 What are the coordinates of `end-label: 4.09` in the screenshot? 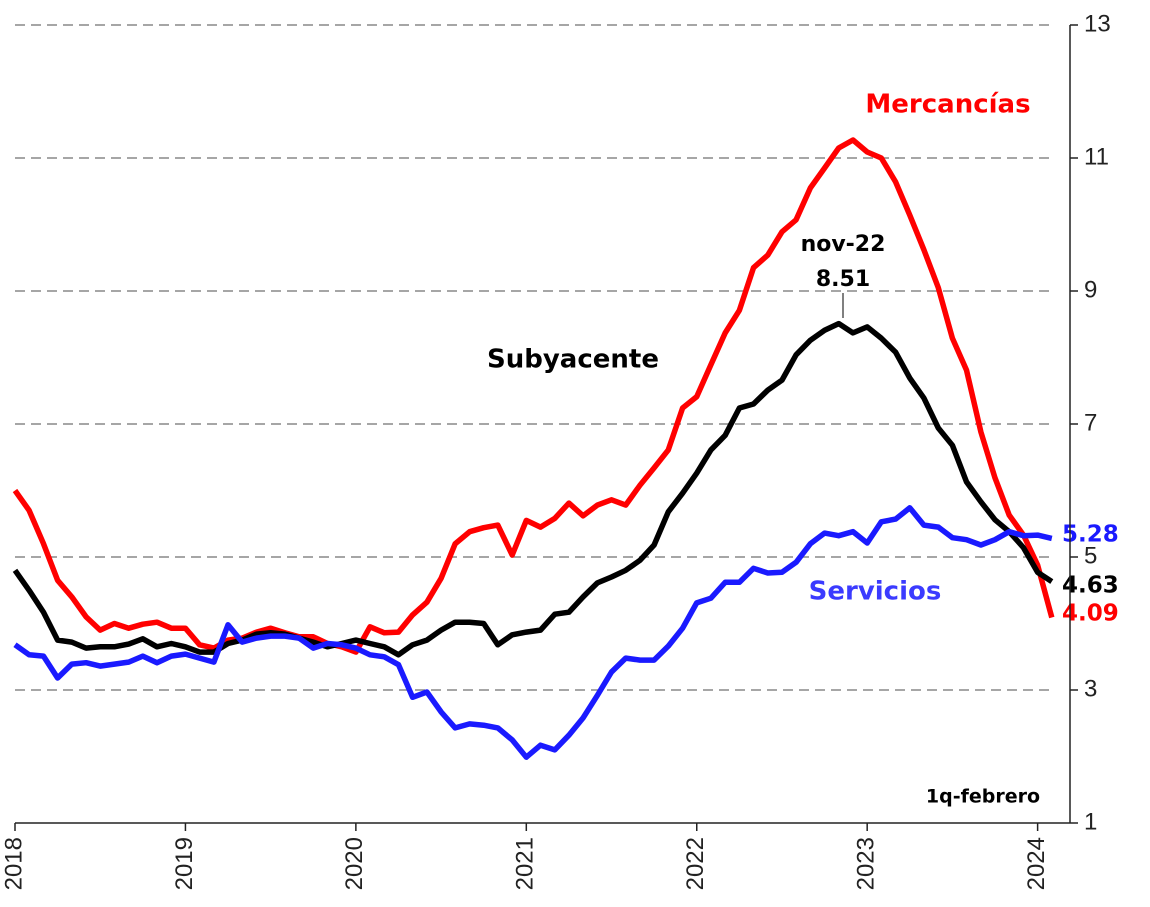 It's located at (1090, 614).